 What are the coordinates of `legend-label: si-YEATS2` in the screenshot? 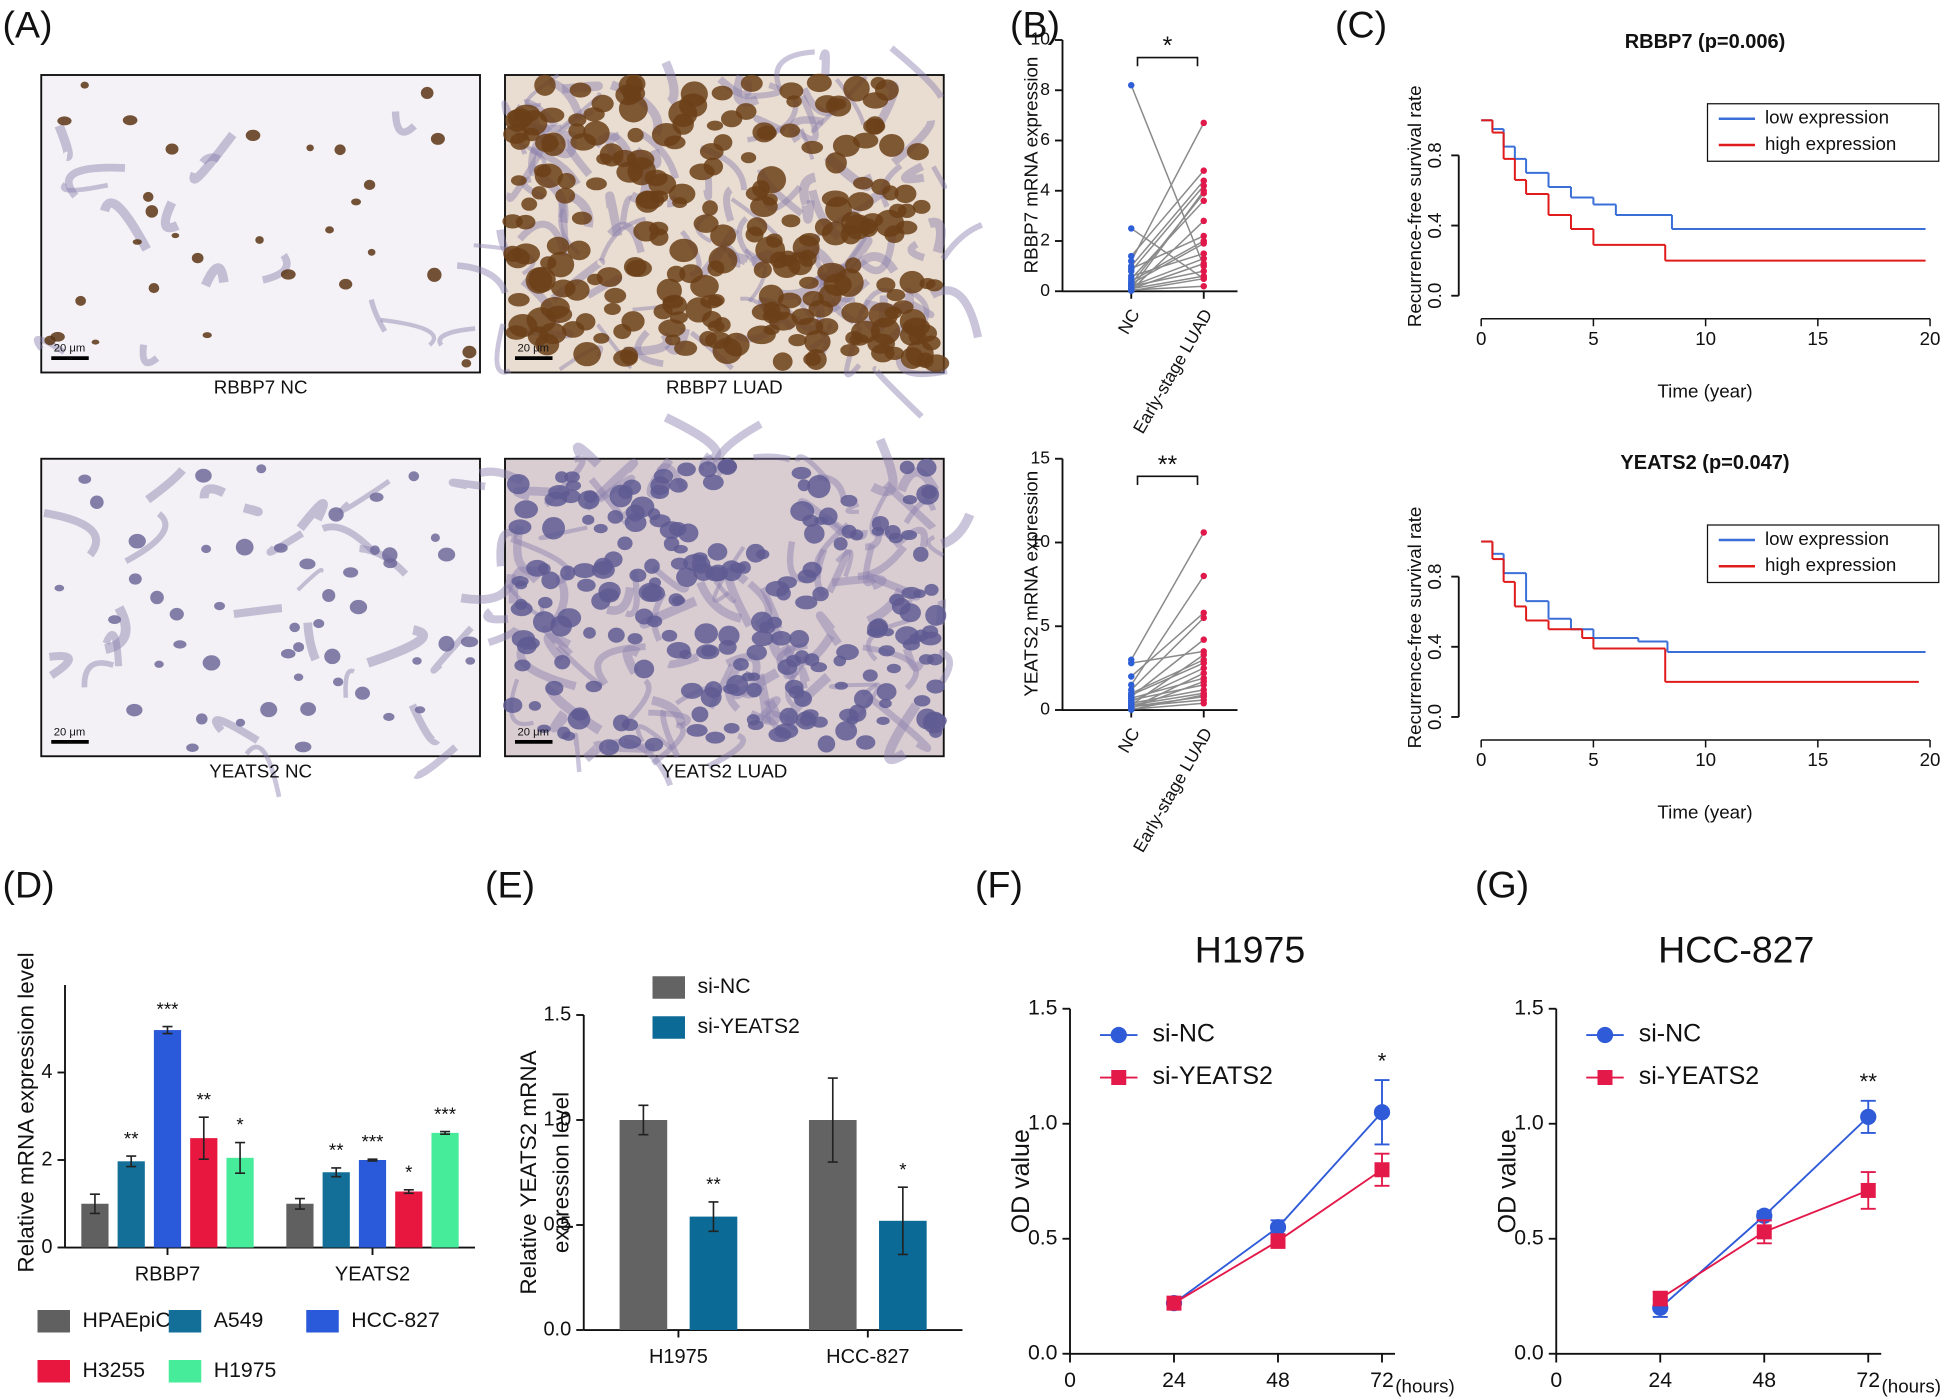 It's located at (749, 1026).